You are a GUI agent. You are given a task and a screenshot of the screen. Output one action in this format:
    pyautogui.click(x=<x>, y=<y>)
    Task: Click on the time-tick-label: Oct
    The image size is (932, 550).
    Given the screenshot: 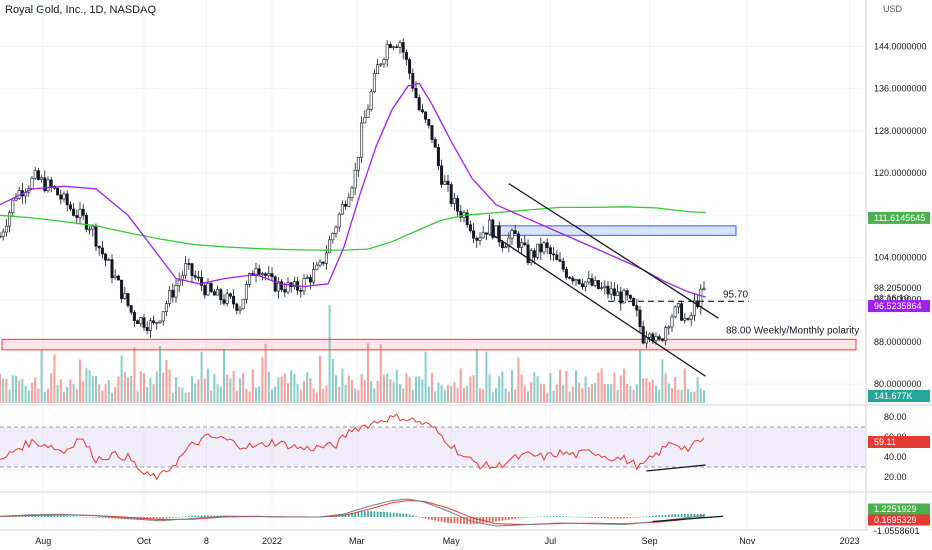 What is the action you would take?
    pyautogui.click(x=144, y=541)
    